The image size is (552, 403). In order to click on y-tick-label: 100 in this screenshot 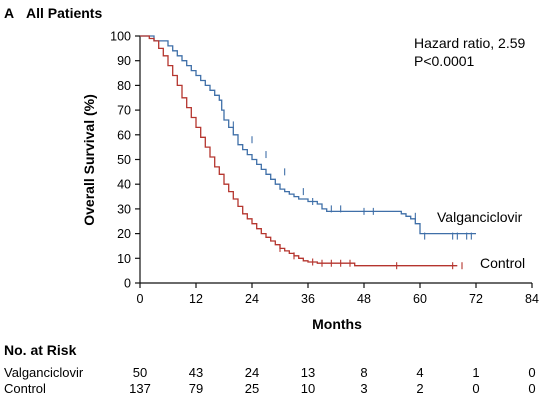, I will do `click(120, 37)`.